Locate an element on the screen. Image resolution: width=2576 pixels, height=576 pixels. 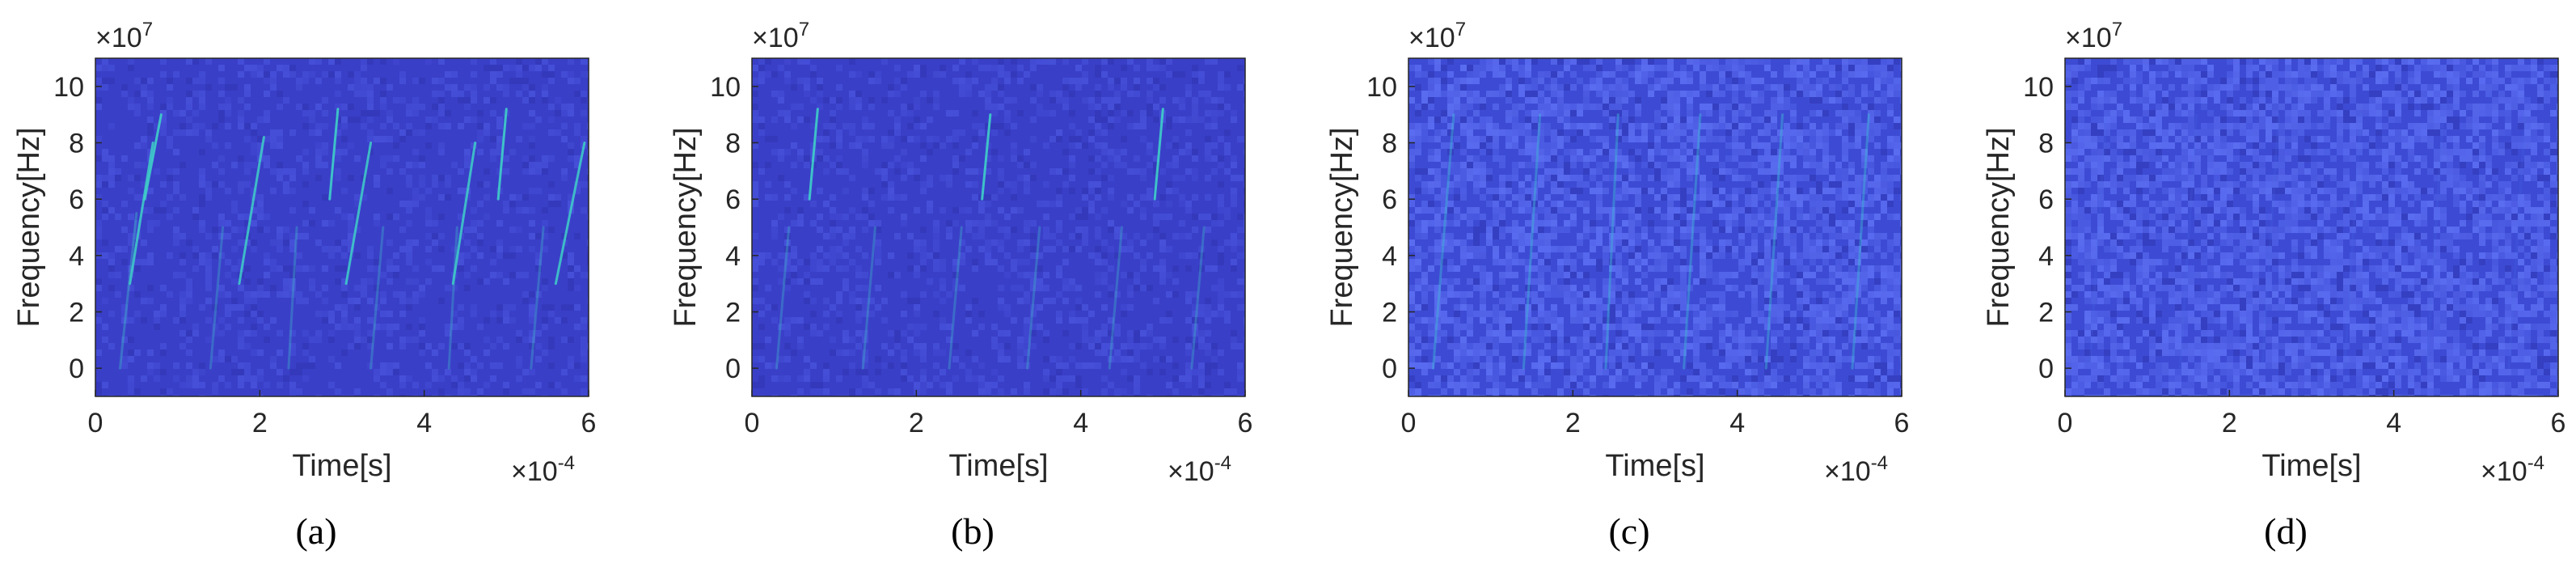
panel-caption: (a) is located at coordinates (315, 531).